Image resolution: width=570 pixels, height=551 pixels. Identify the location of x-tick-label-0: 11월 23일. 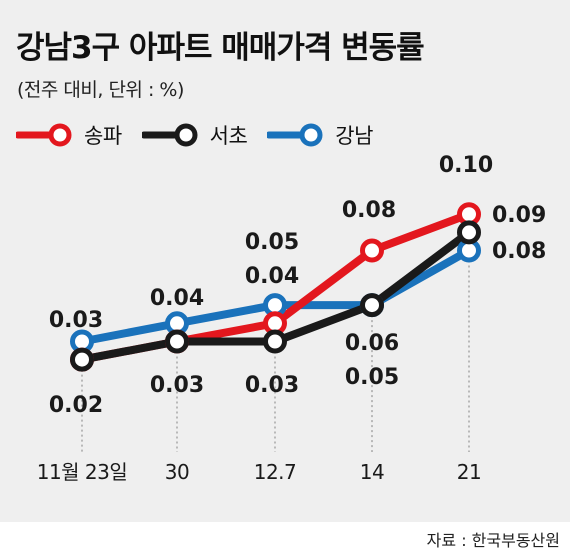
(82, 472).